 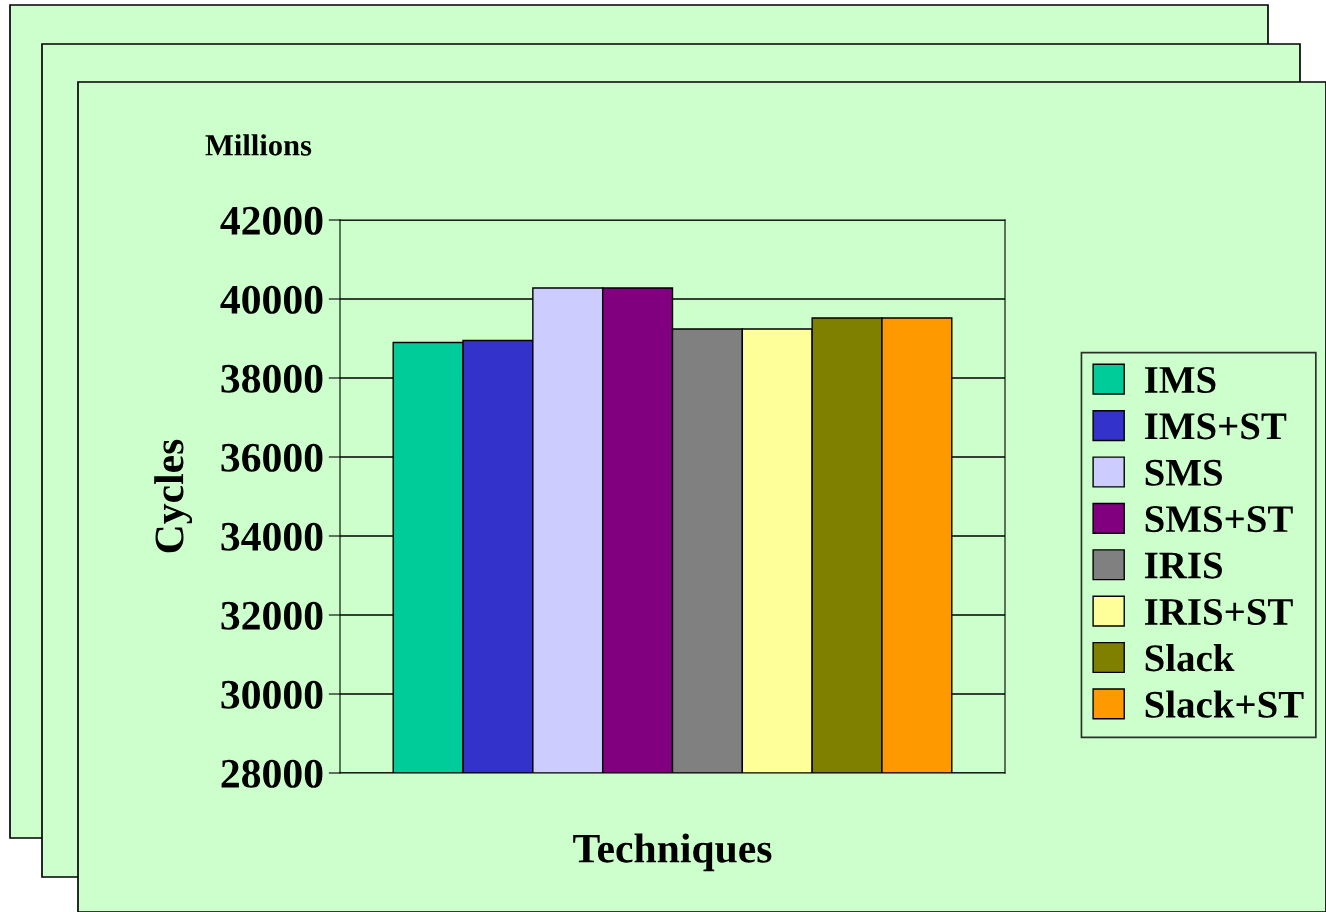 What do you see at coordinates (1180, 380) in the screenshot?
I see `legend-label: IMS` at bounding box center [1180, 380].